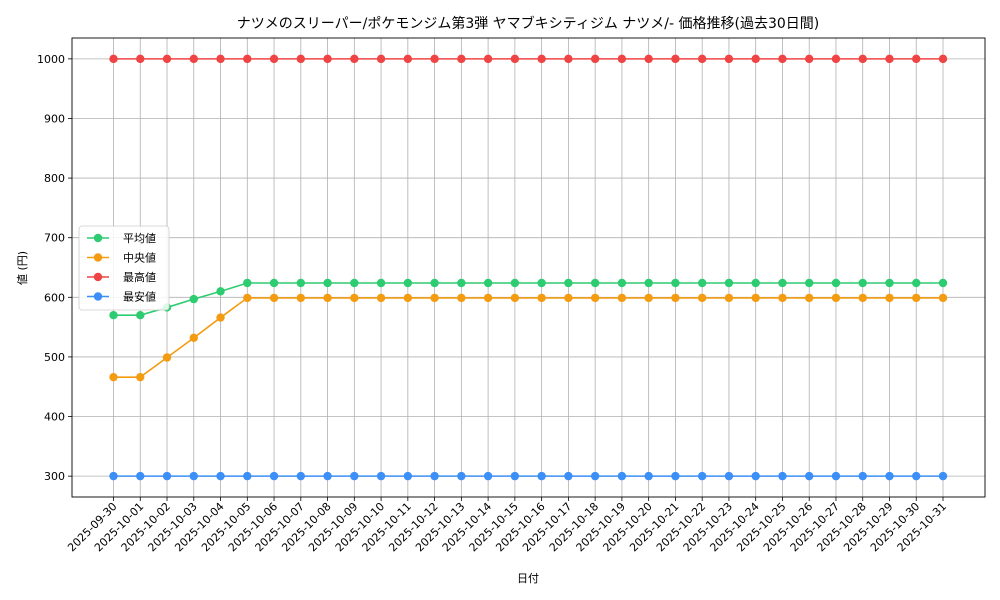 This screenshot has height=600, width=1000. What do you see at coordinates (139, 258) in the screenshot?
I see `legend-label: 中央値` at bounding box center [139, 258].